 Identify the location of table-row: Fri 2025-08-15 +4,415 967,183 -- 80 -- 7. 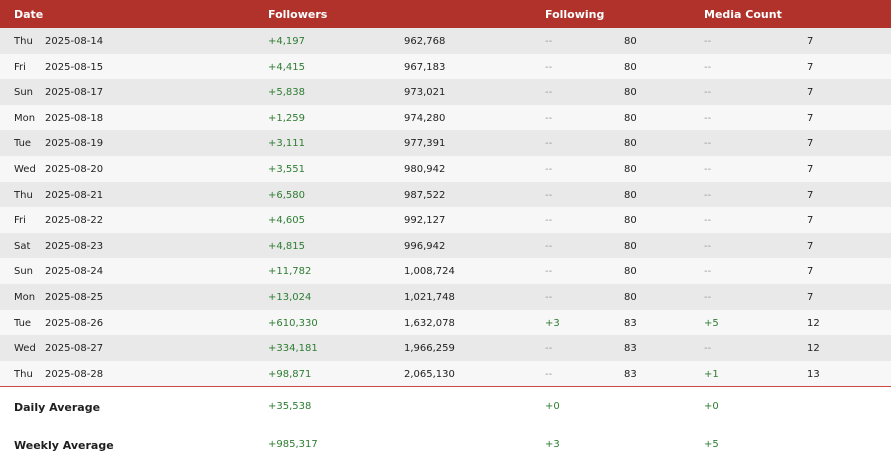
(445, 66).